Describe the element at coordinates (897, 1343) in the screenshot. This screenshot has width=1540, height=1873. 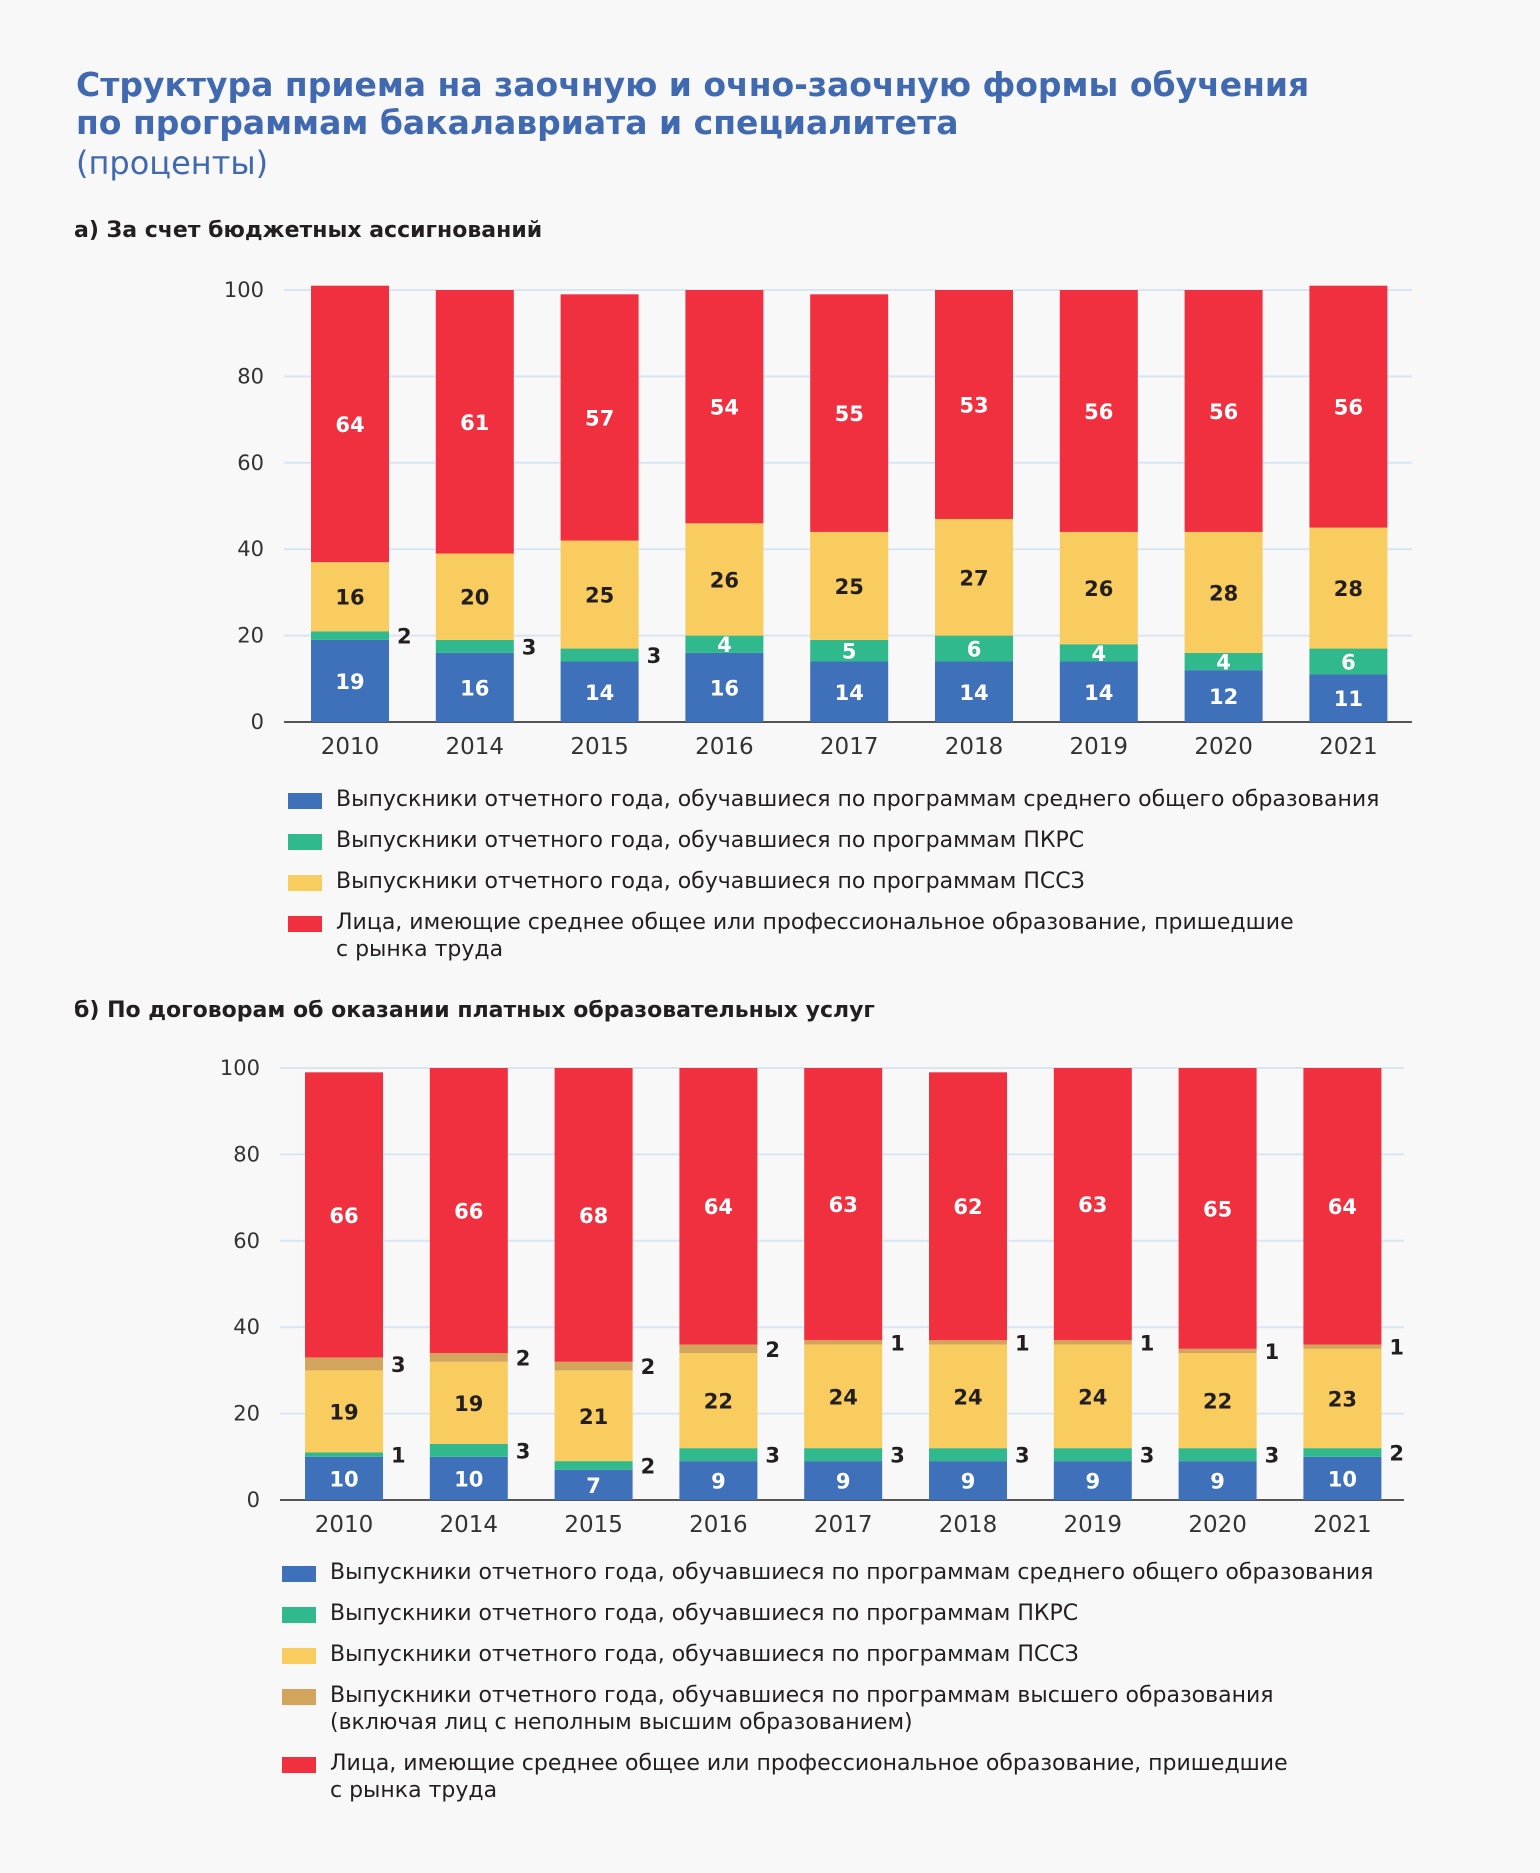
I see `data-label-higher: 1` at that location.